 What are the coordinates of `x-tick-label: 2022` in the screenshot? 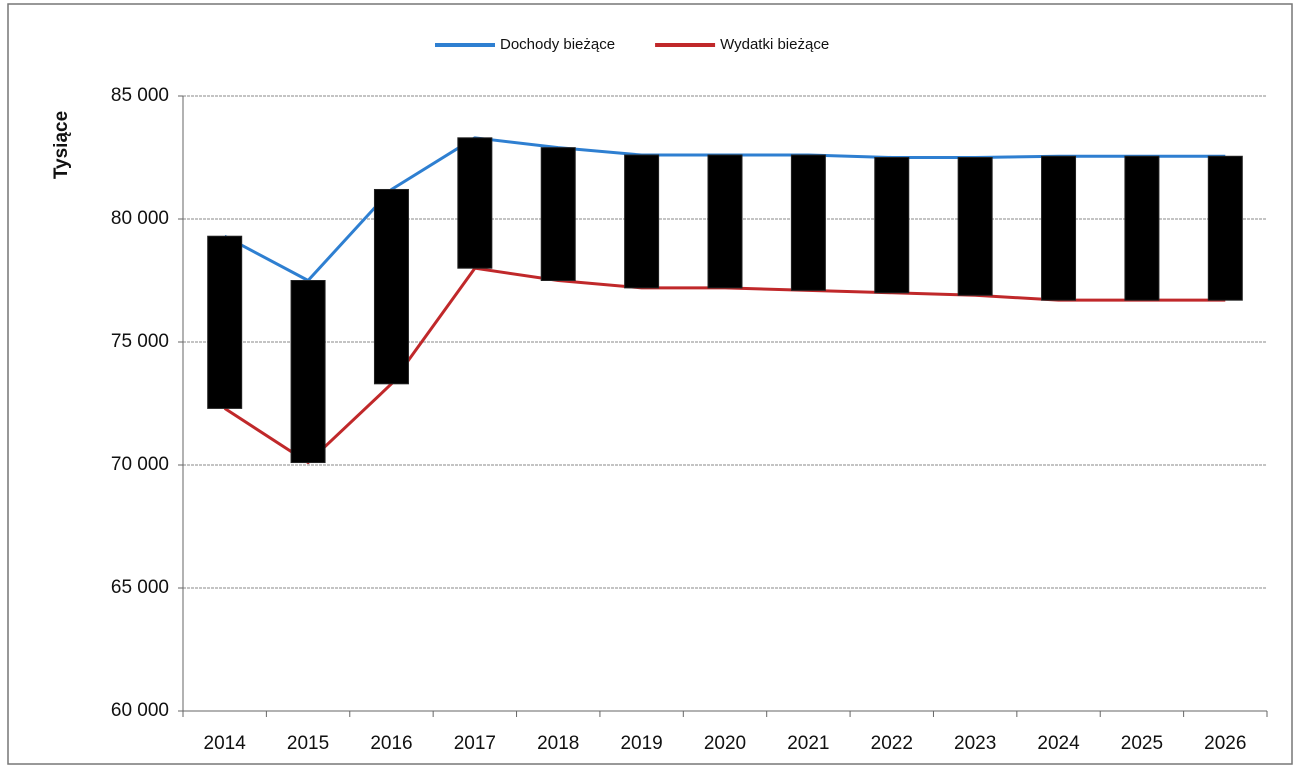 It's located at (892, 743).